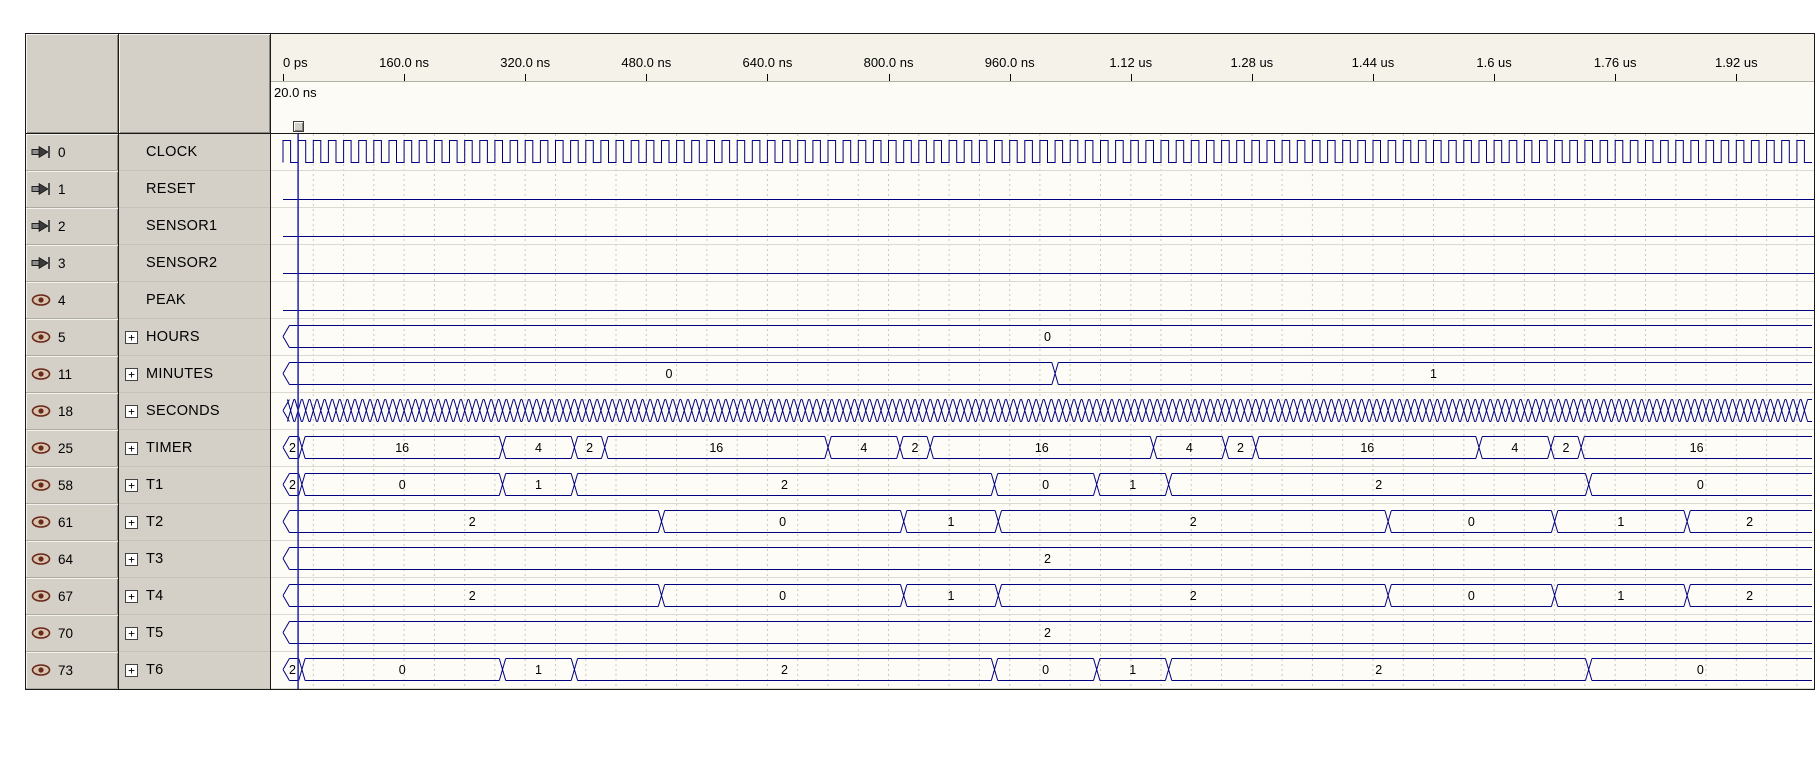  What do you see at coordinates (194, 670) in the screenshot?
I see `signal-name-t6: + T6` at bounding box center [194, 670].